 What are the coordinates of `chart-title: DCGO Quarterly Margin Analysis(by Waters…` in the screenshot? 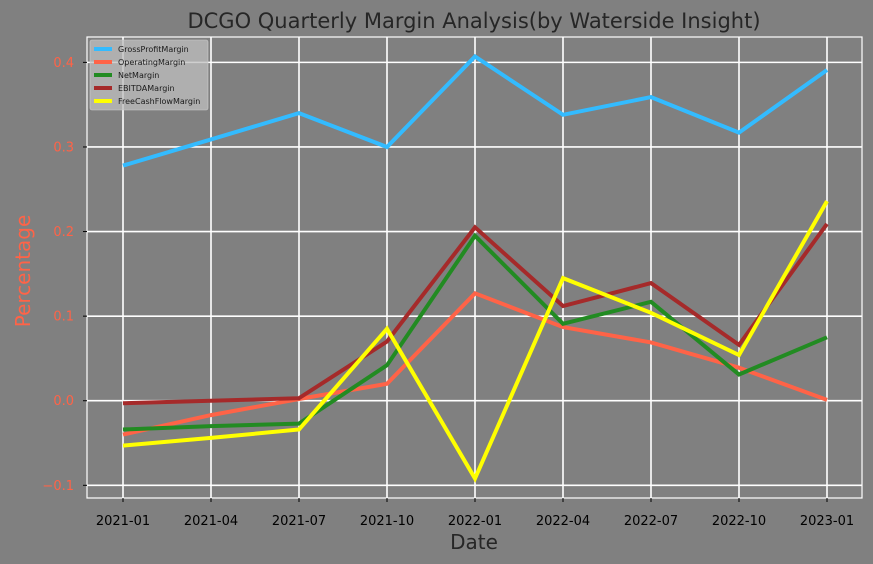 It's located at (473, 21).